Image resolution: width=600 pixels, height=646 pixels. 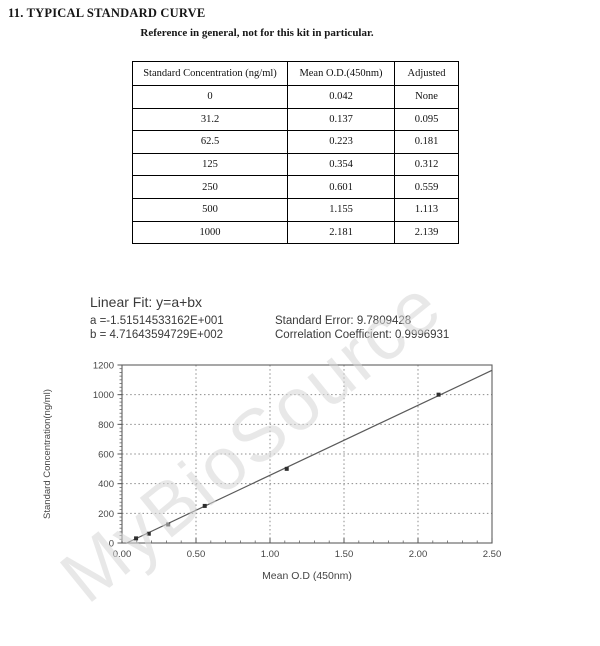 What do you see at coordinates (426, 232) in the screenshot?
I see `table-cell: 2.139` at bounding box center [426, 232].